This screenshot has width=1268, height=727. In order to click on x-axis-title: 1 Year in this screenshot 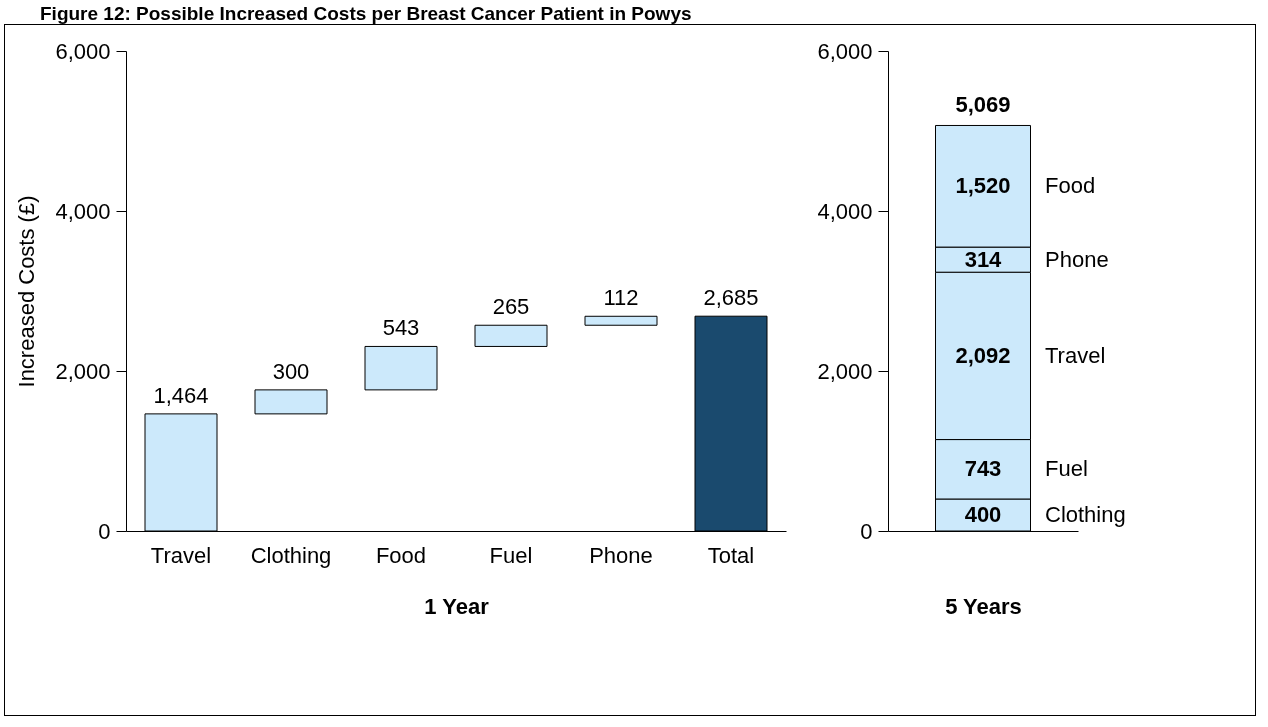, I will do `click(457, 606)`.